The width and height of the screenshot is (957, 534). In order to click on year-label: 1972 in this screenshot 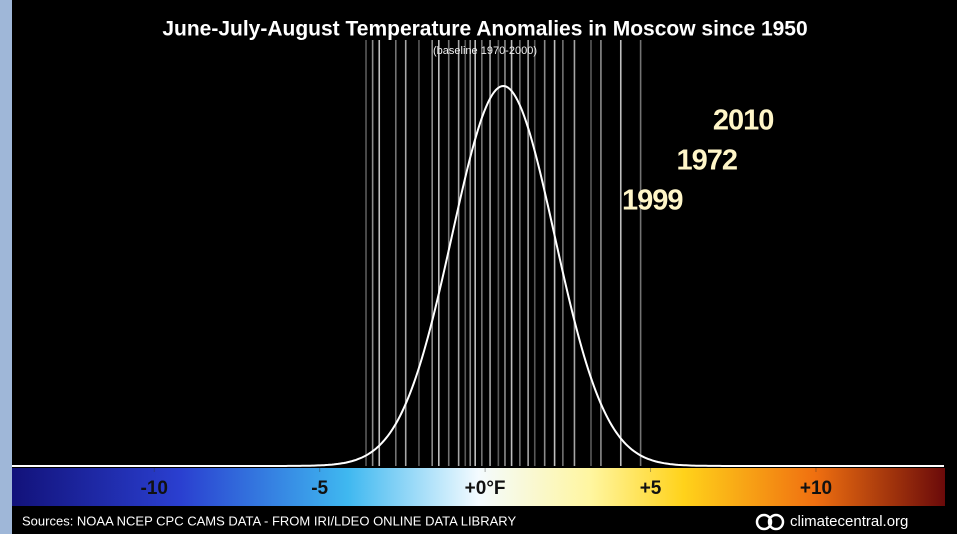, I will do `click(707, 161)`.